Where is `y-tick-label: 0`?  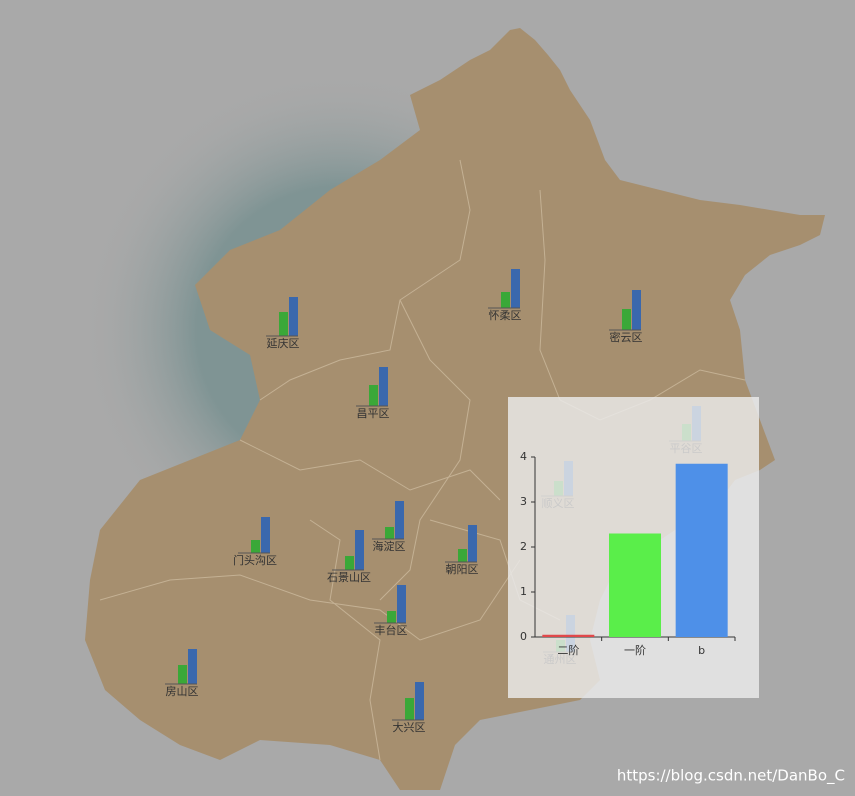 y-tick-label: 0 is located at coordinates (523, 636).